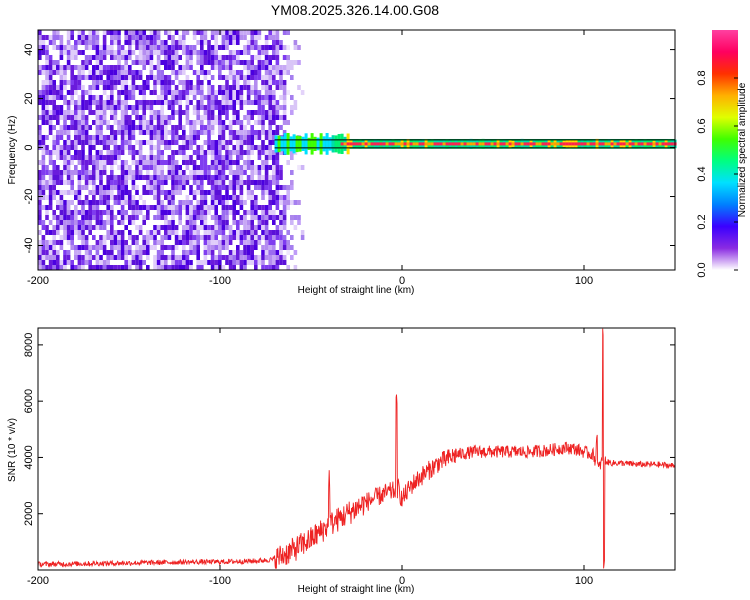 The height and width of the screenshot is (600, 750). I want to click on signal-band-cell, so click(321, 144).